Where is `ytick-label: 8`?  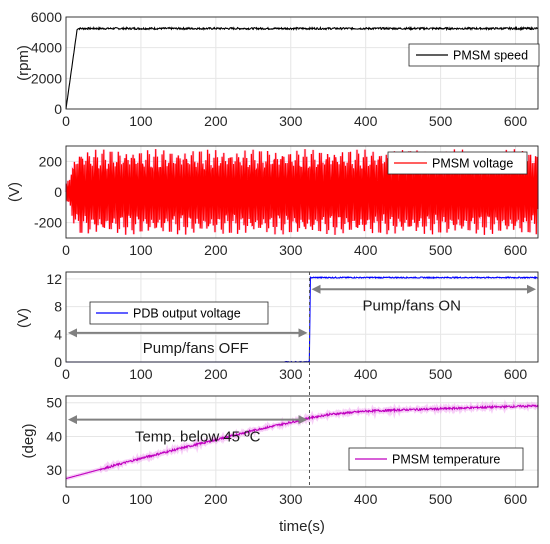 ytick-label: 8 is located at coordinates (58, 307).